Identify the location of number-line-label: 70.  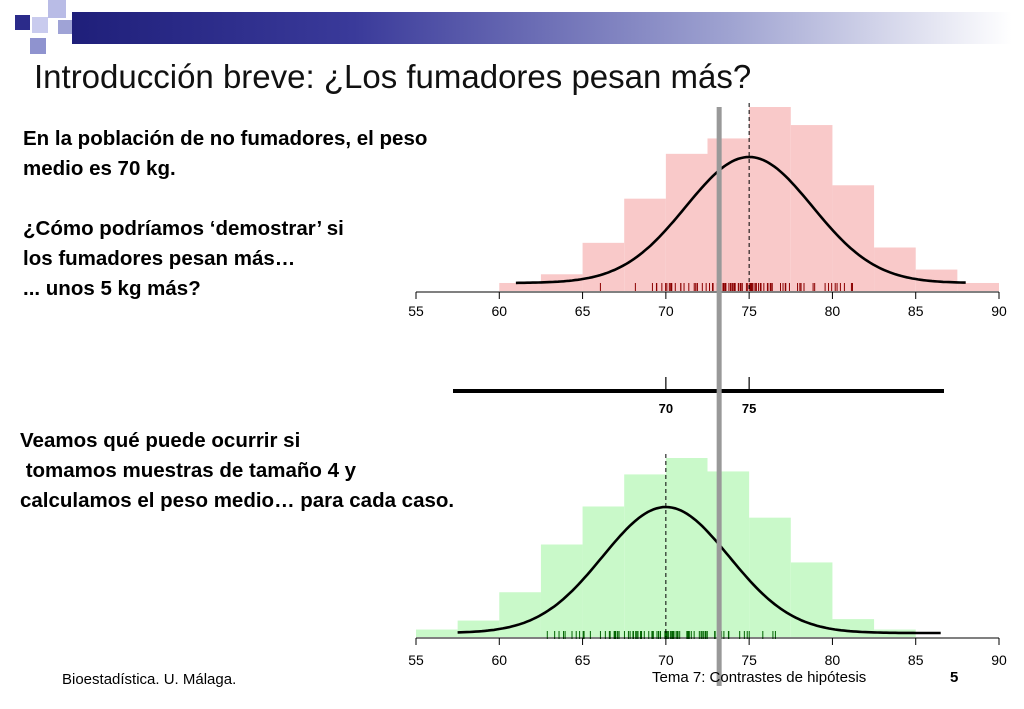
(666, 408).